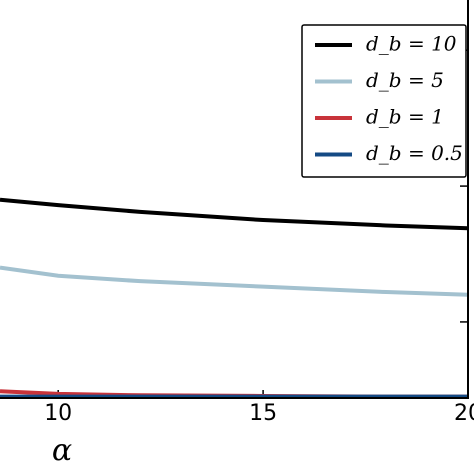 The height and width of the screenshot is (474, 474). What do you see at coordinates (58, 413) in the screenshot?
I see `x-tick-label: 10` at bounding box center [58, 413].